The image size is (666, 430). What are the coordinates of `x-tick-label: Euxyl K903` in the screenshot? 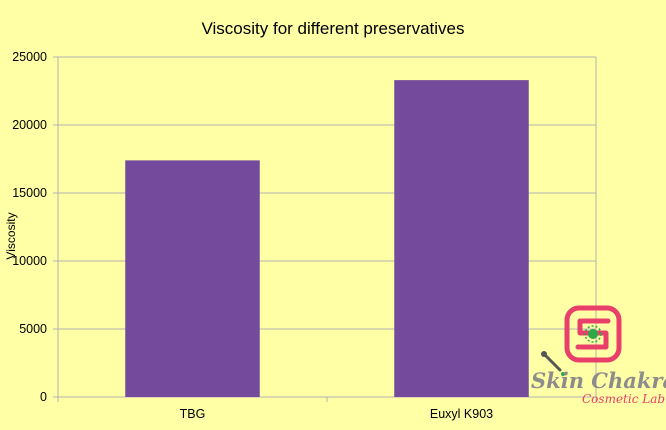 It's located at (461, 414).